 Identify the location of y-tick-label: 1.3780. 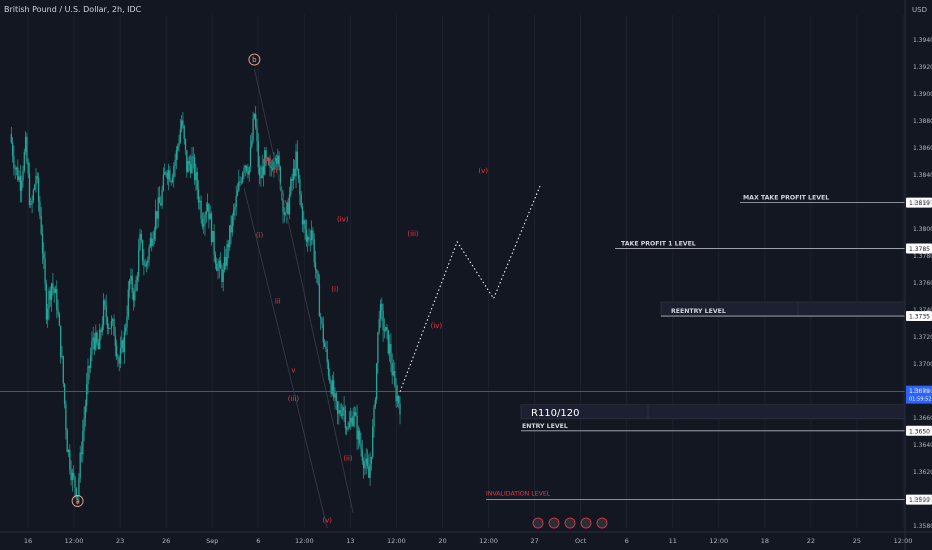
(922, 256).